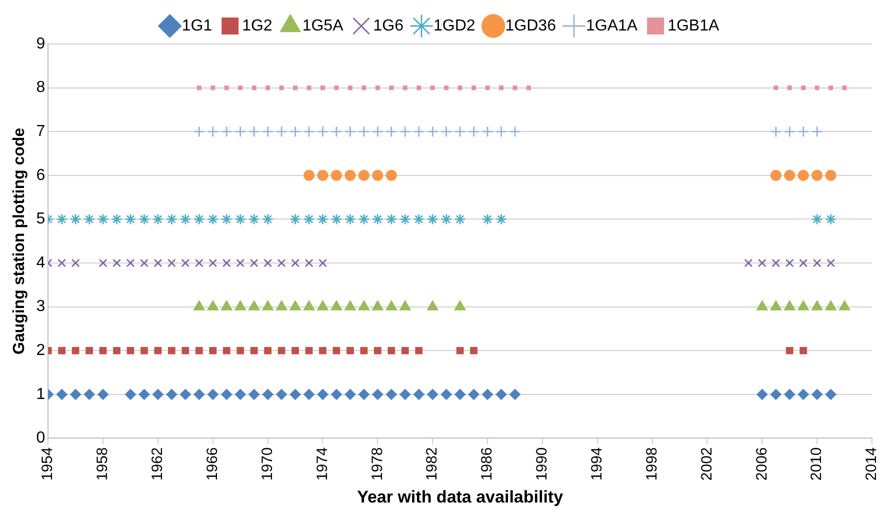 The width and height of the screenshot is (893, 516). What do you see at coordinates (530, 25) in the screenshot?
I see `legend-label: 1GD36` at bounding box center [530, 25].